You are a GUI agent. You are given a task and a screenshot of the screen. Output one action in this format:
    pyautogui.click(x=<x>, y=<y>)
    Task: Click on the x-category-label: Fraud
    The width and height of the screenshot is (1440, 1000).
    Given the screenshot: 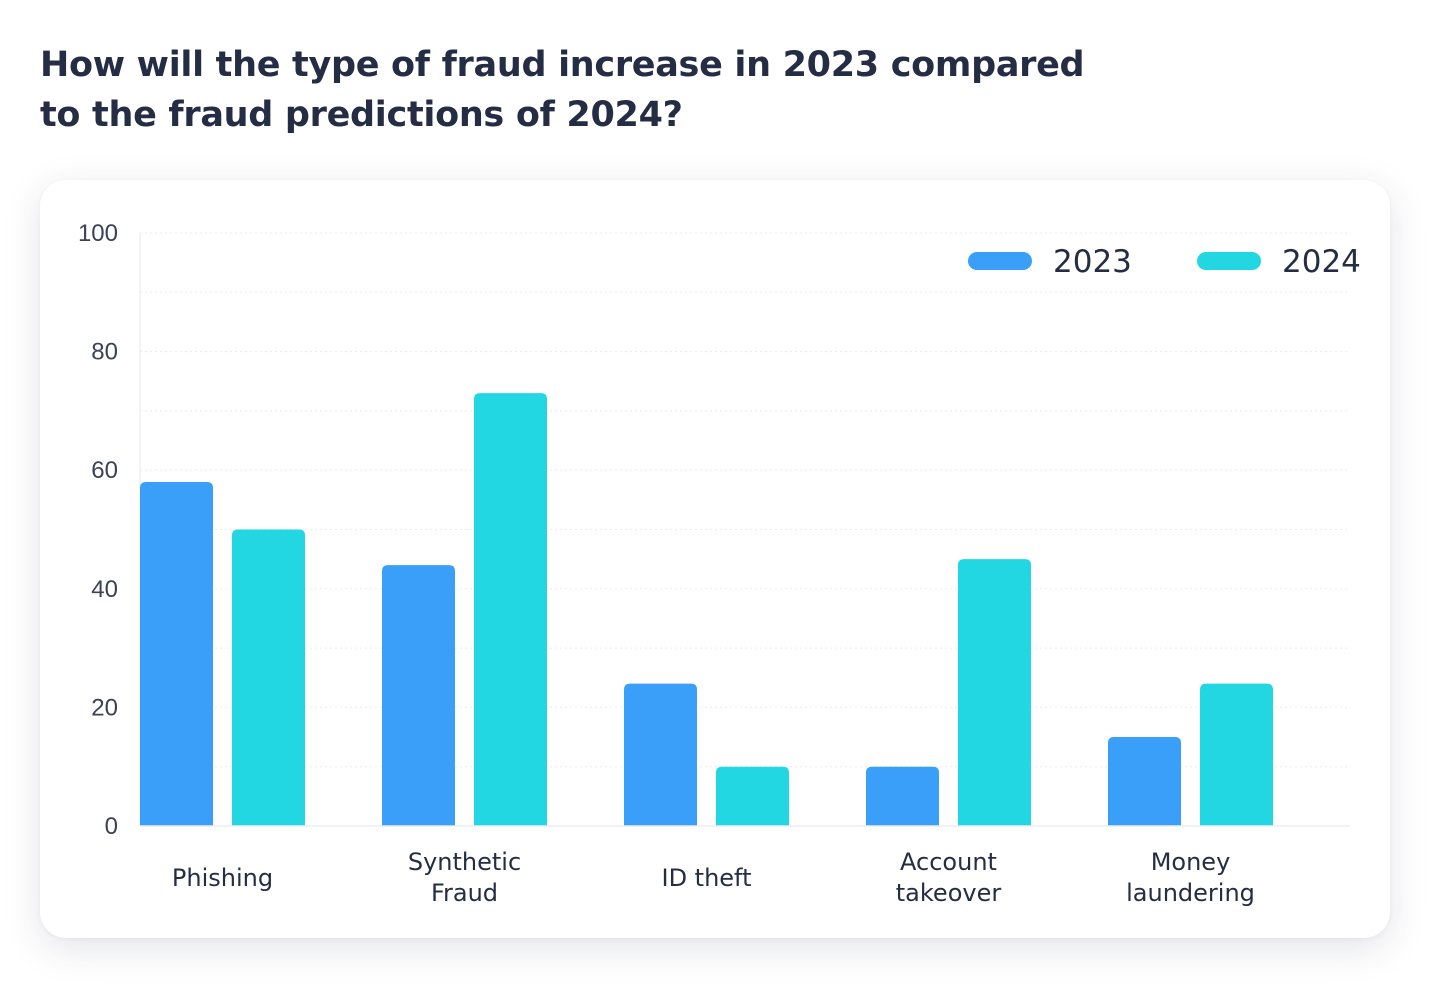 What is the action you would take?
    pyautogui.click(x=464, y=893)
    